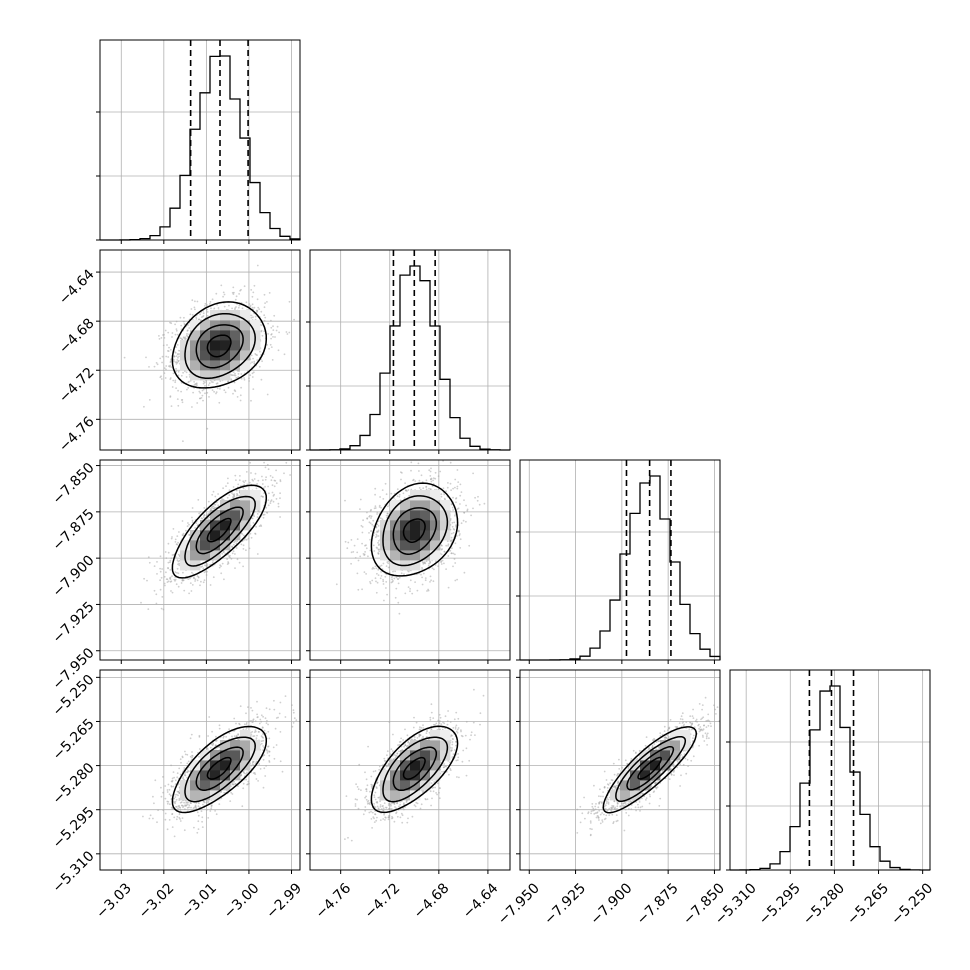 Image resolution: width=970 pixels, height=970 pixels. I want to click on panel-frame, so click(200, 140).